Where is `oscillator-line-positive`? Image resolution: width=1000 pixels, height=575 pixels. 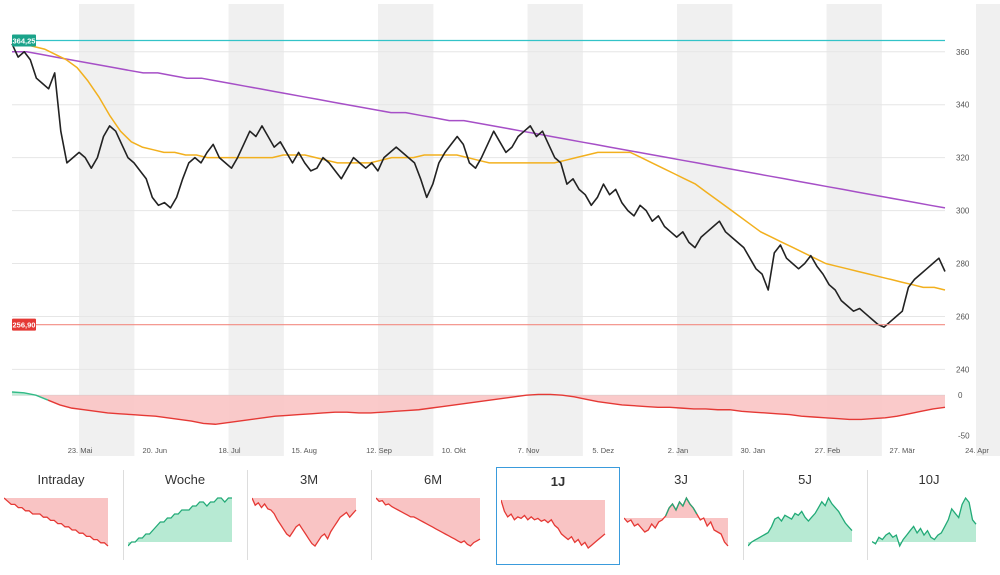
oscillator-line-positive is located at coordinates (30, 396).